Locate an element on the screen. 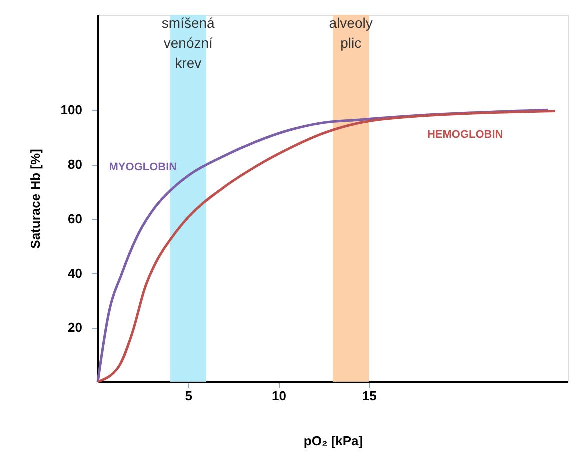  y-tick-label: 60 is located at coordinates (75, 218).